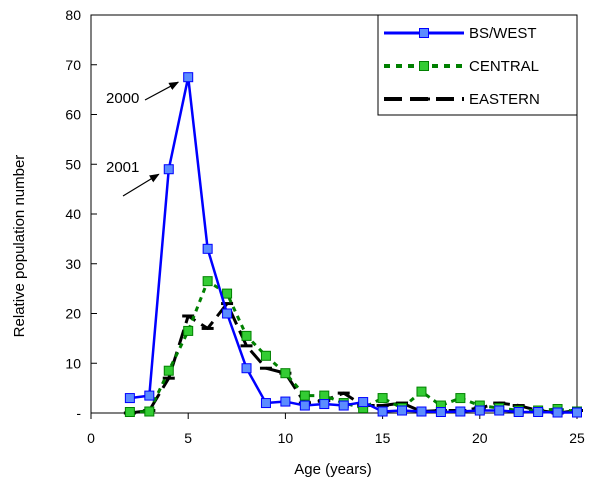 This screenshot has height=488, width=594. Describe the element at coordinates (188, 438) in the screenshot. I see `x-tick-label: 5` at that location.